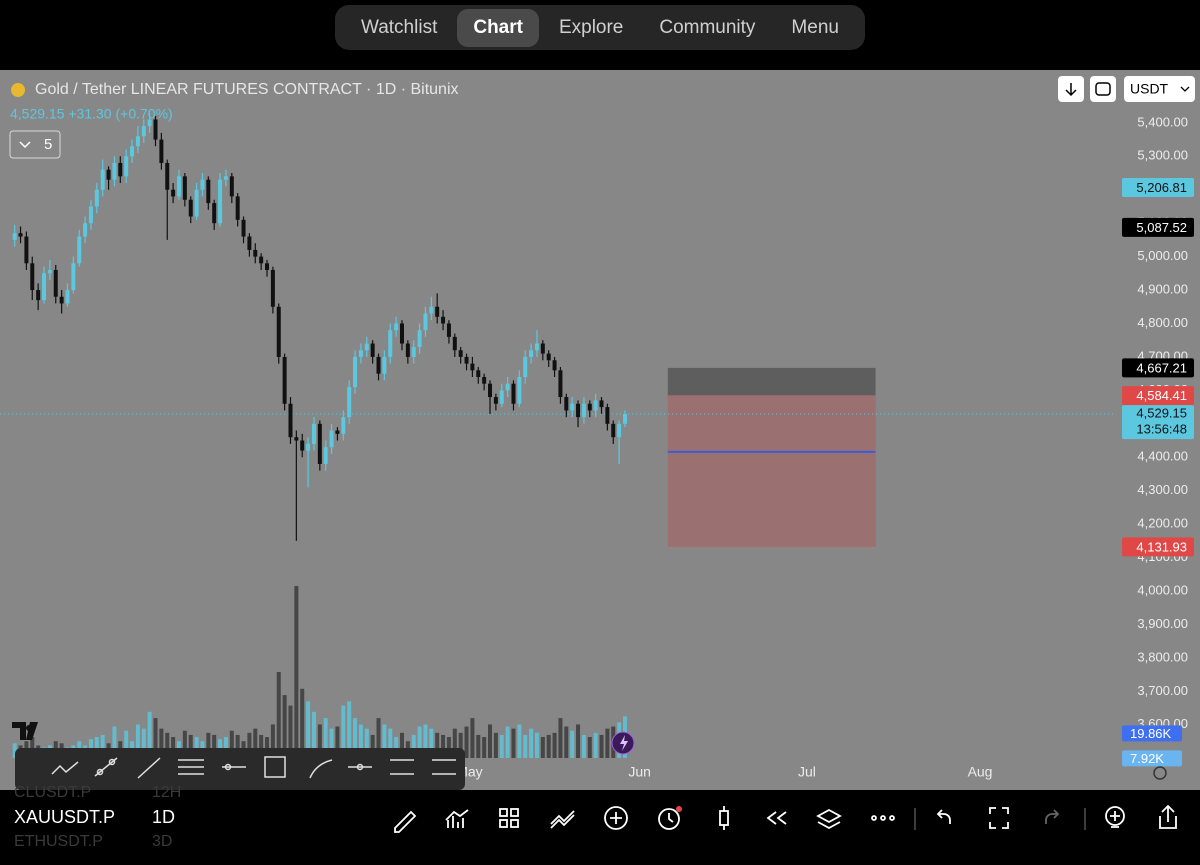 This screenshot has width=1200, height=865. What do you see at coordinates (164, 817) in the screenshot?
I see `interval: 1D` at bounding box center [164, 817].